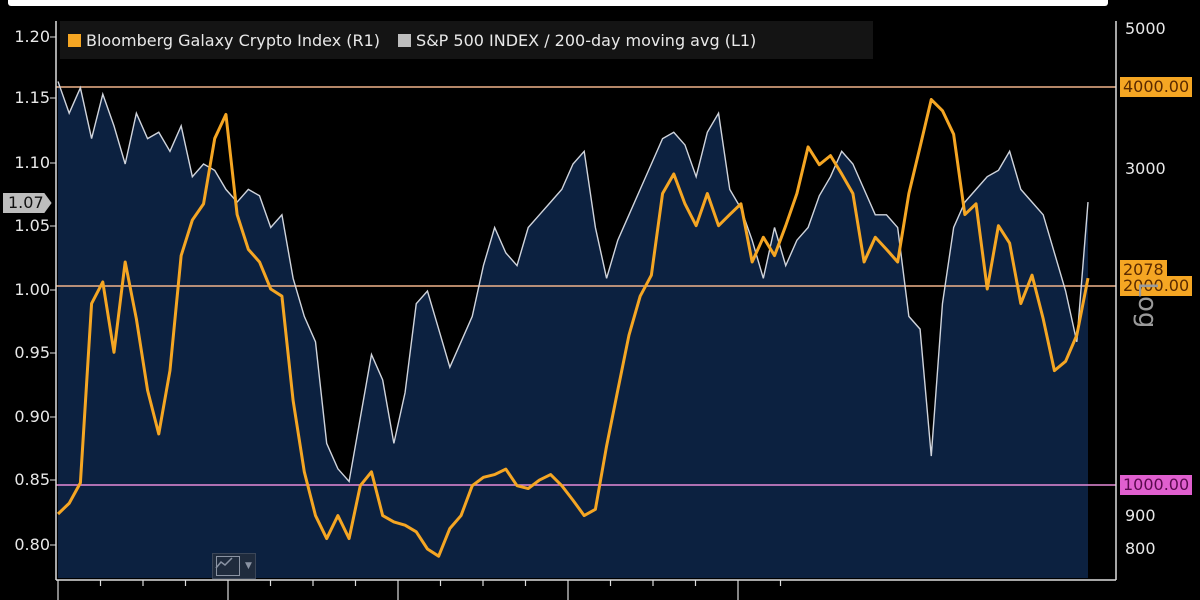 The height and width of the screenshot is (600, 1200). What do you see at coordinates (53, 291) in the screenshot?
I see `left-axis-ticks` at bounding box center [53, 291].